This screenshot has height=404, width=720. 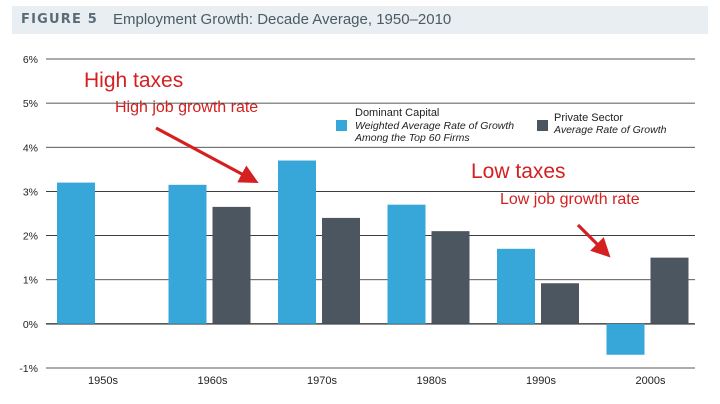 What do you see at coordinates (30, 192) in the screenshot?
I see `y-tick-label: 3%` at bounding box center [30, 192].